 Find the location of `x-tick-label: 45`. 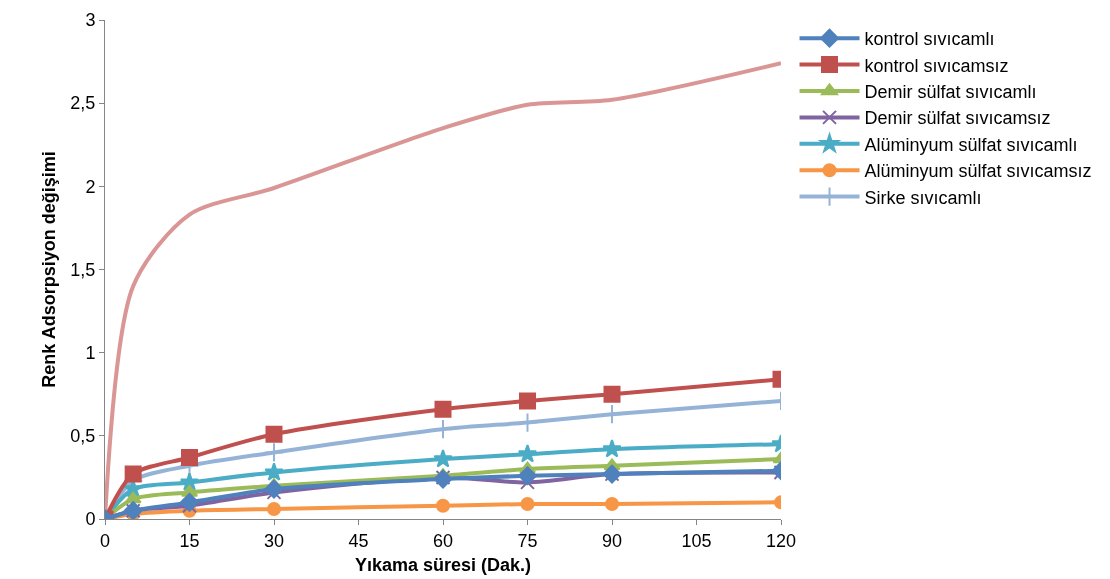

x-tick-label: 45 is located at coordinates (358, 540).